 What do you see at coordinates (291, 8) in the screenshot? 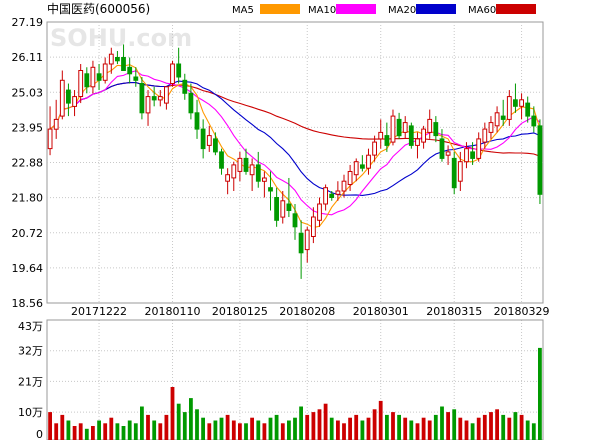
I see `header: 中国医药(600056) MA5 MA10 MA20 MA60` at bounding box center [291, 8].